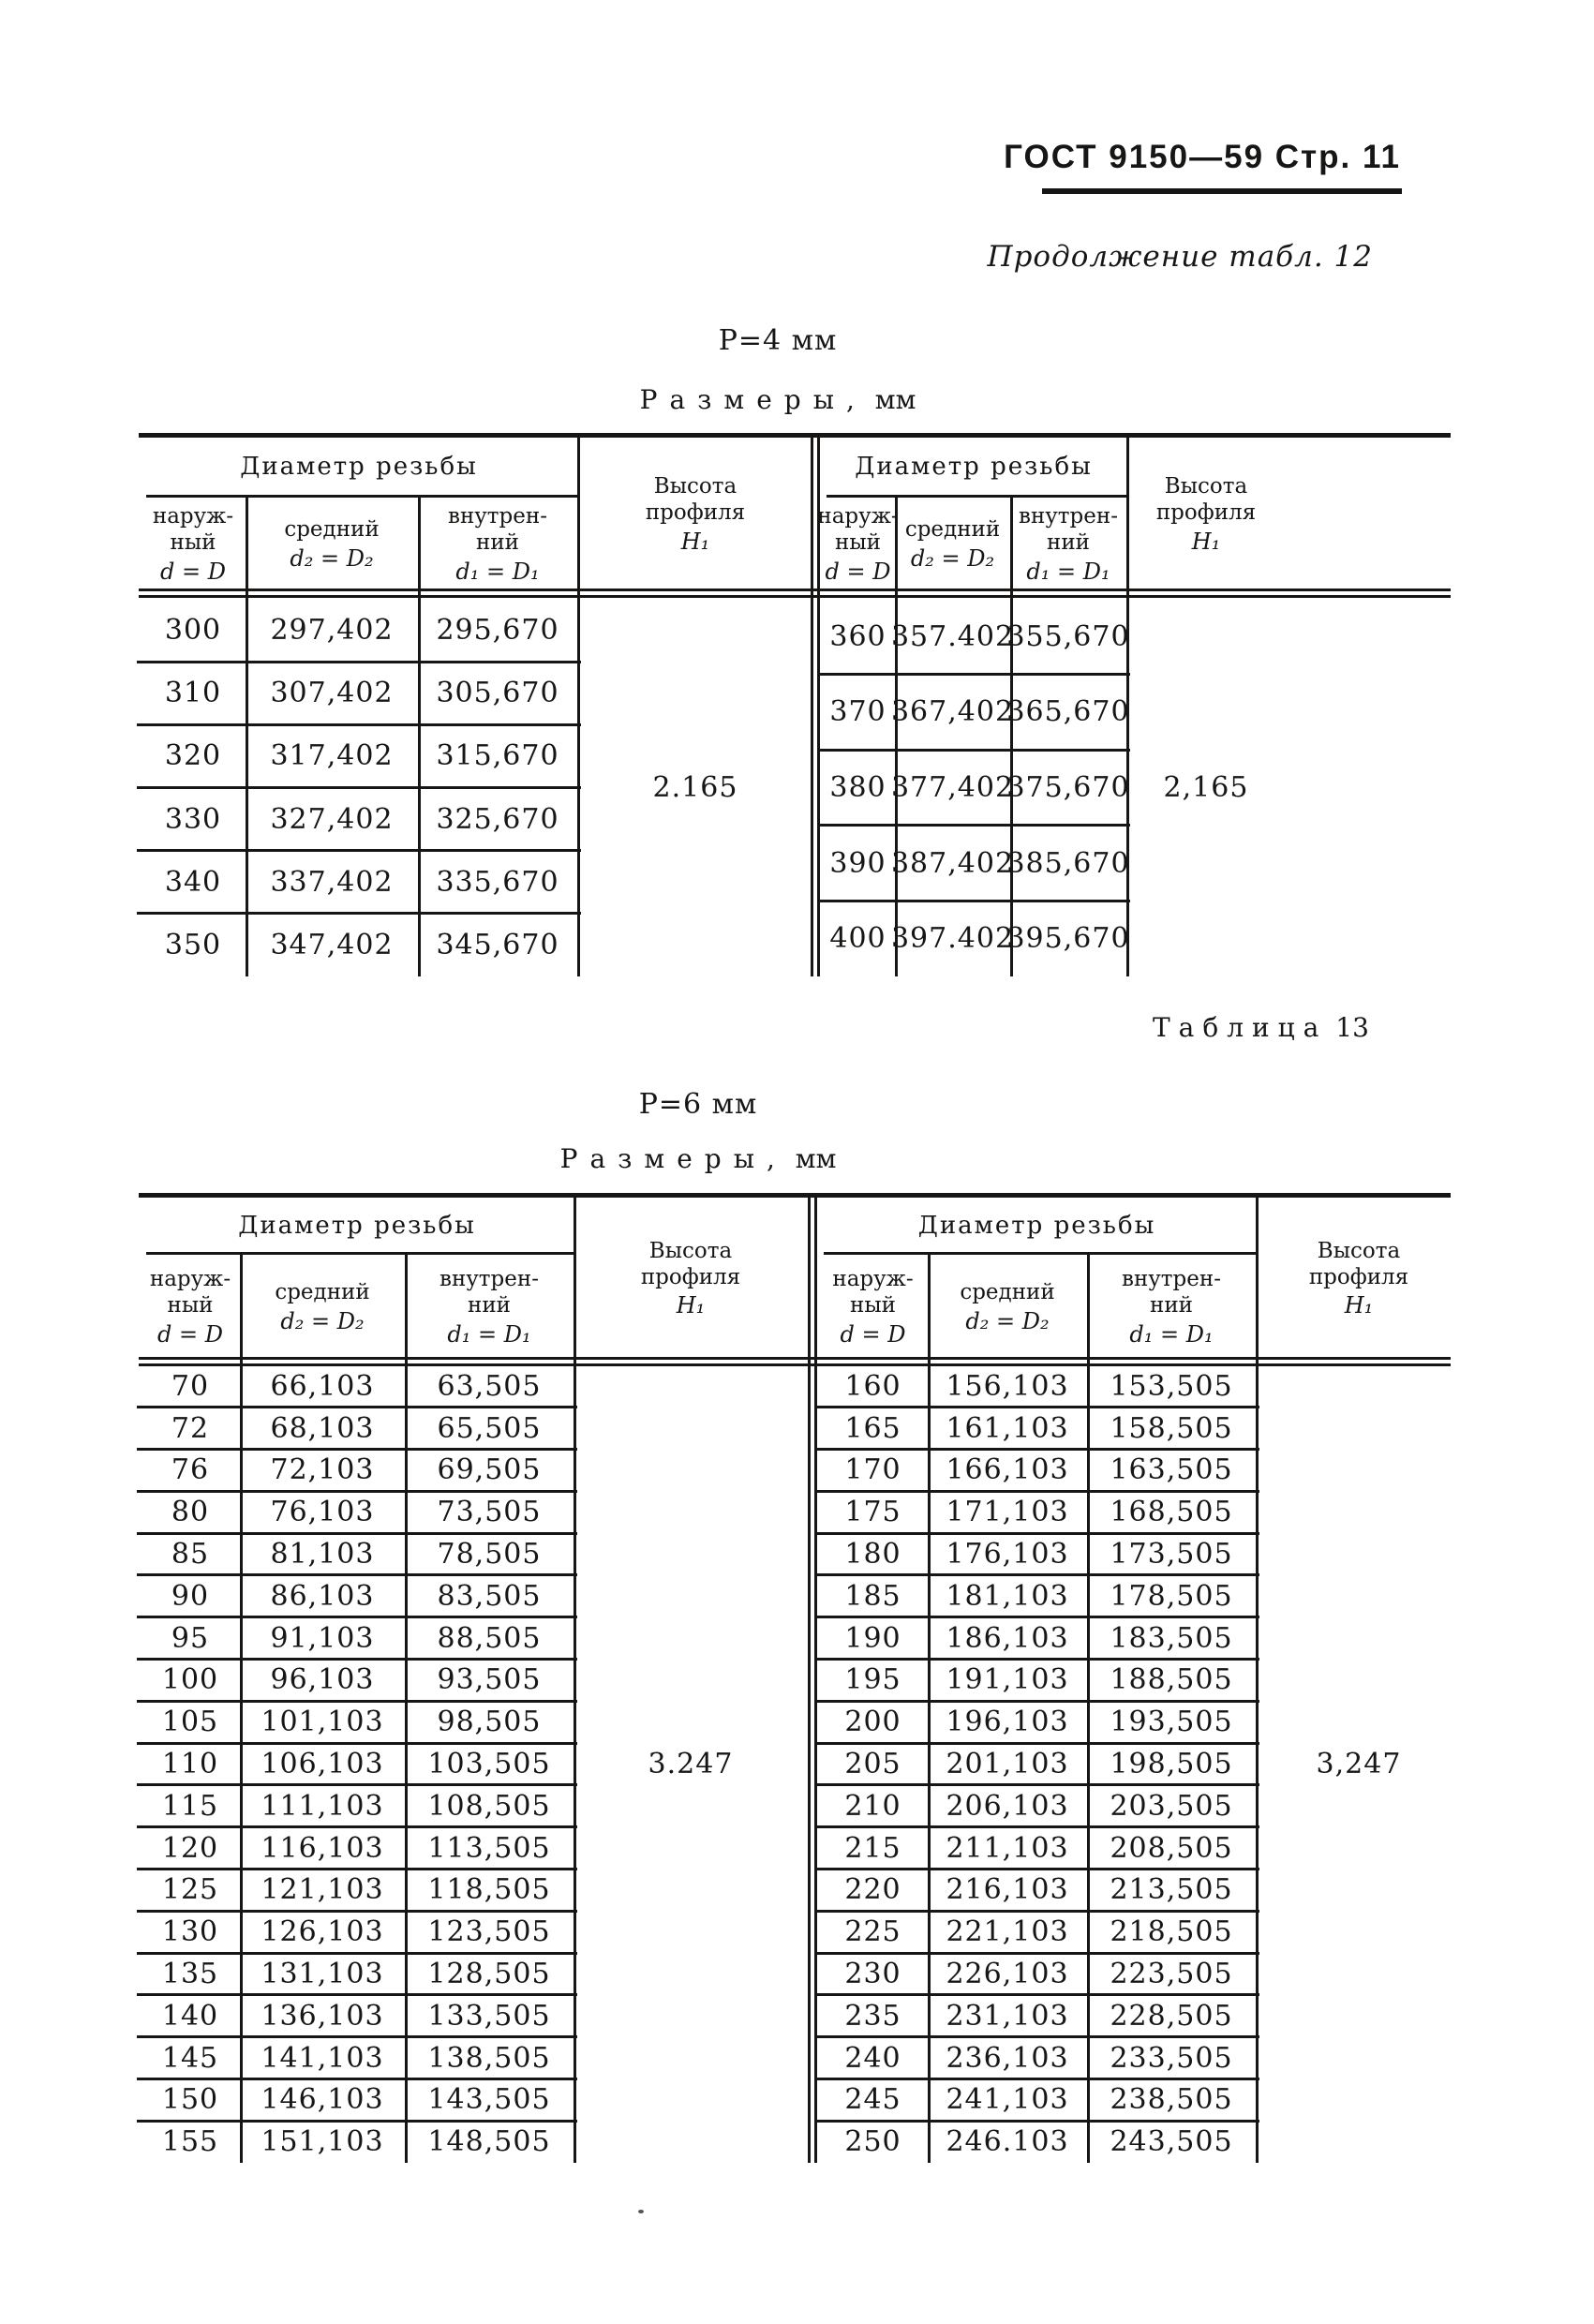 The width and height of the screenshot is (1594, 2324). Describe the element at coordinates (322, 1512) in the screenshot. I see `table-cell: 76,103` at that location.